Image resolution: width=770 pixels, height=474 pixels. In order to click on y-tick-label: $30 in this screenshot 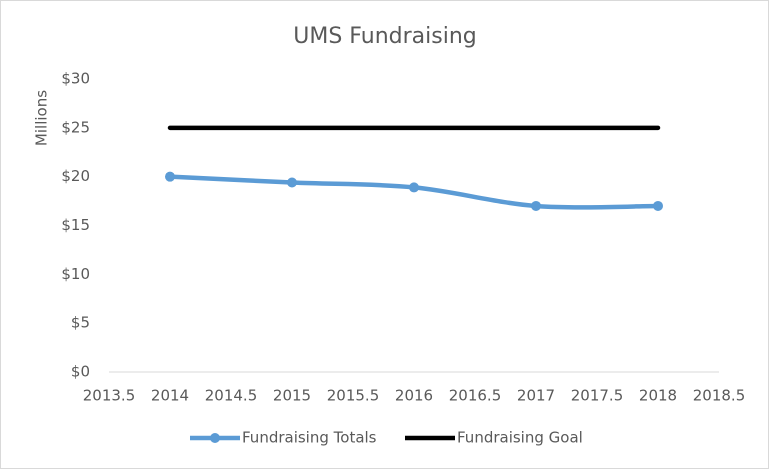, I will do `click(75, 79)`.